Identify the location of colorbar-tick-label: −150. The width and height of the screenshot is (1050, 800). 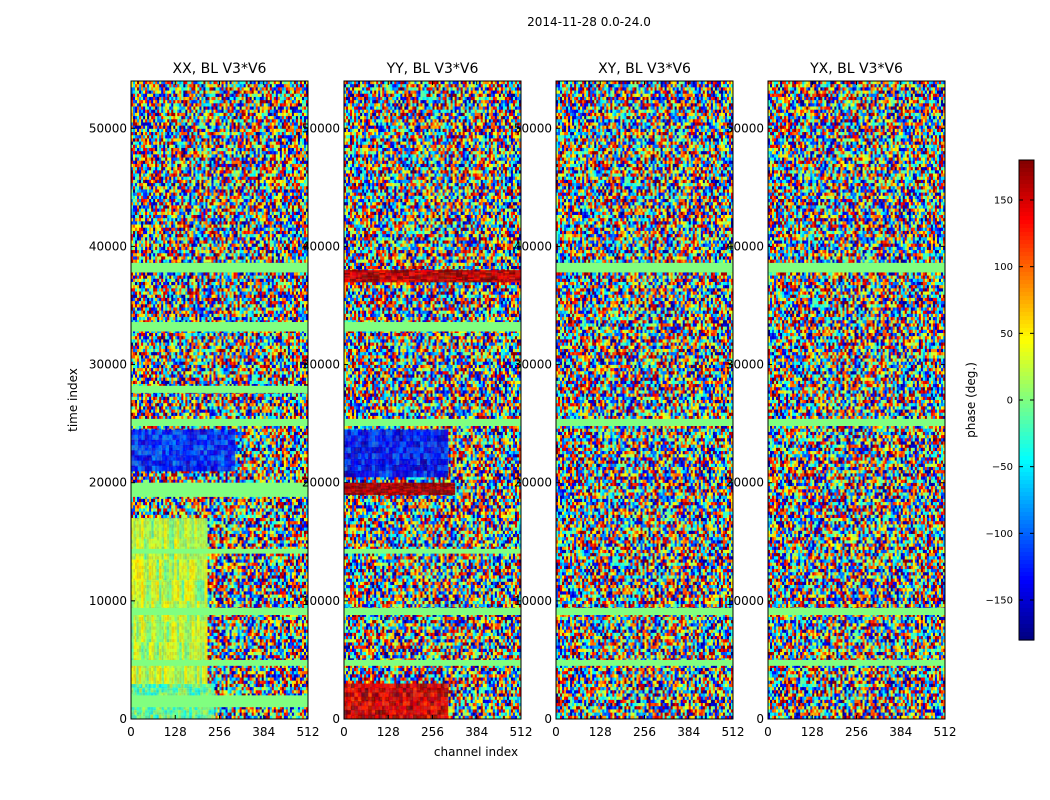
(999, 601).